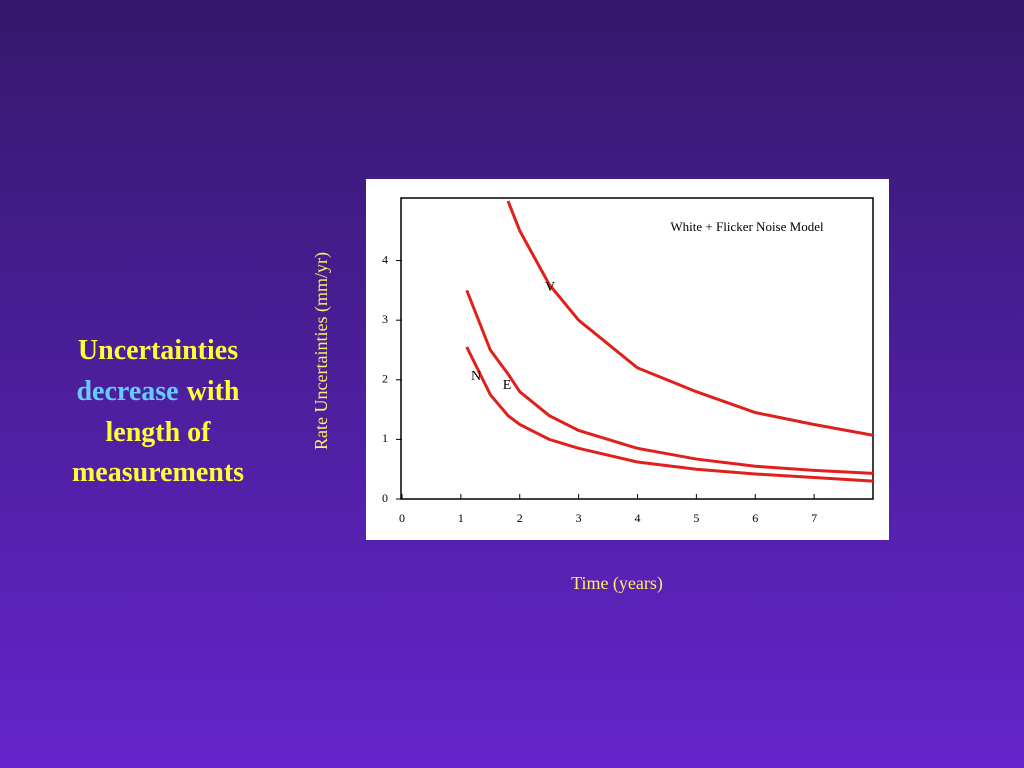  I want to click on x-tick-label: 7, so click(814, 518).